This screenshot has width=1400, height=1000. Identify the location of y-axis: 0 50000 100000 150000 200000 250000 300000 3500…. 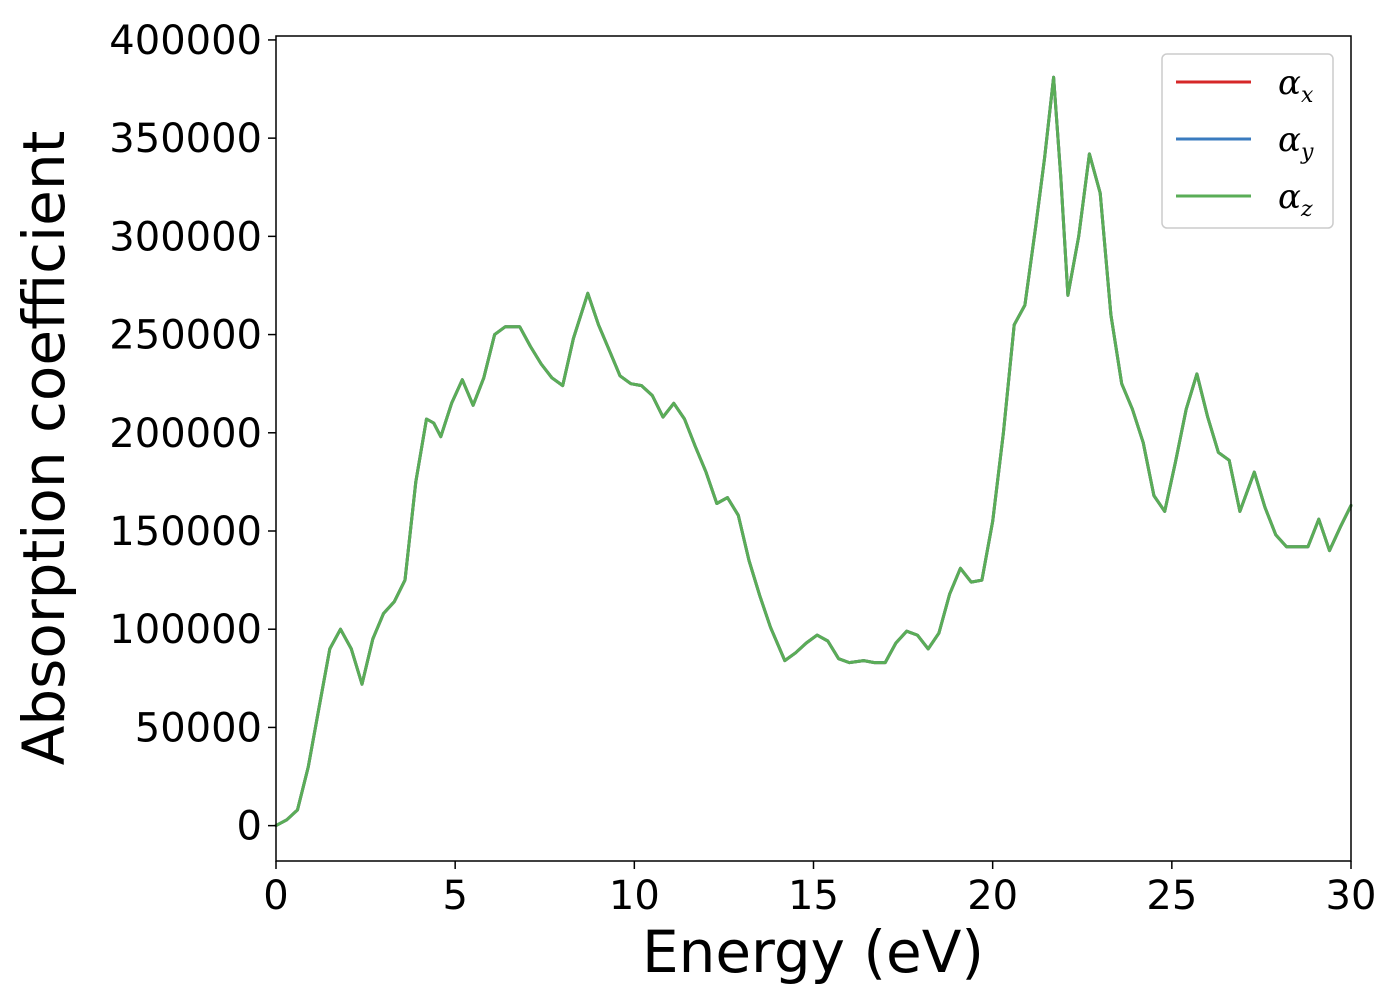
(192, 434).